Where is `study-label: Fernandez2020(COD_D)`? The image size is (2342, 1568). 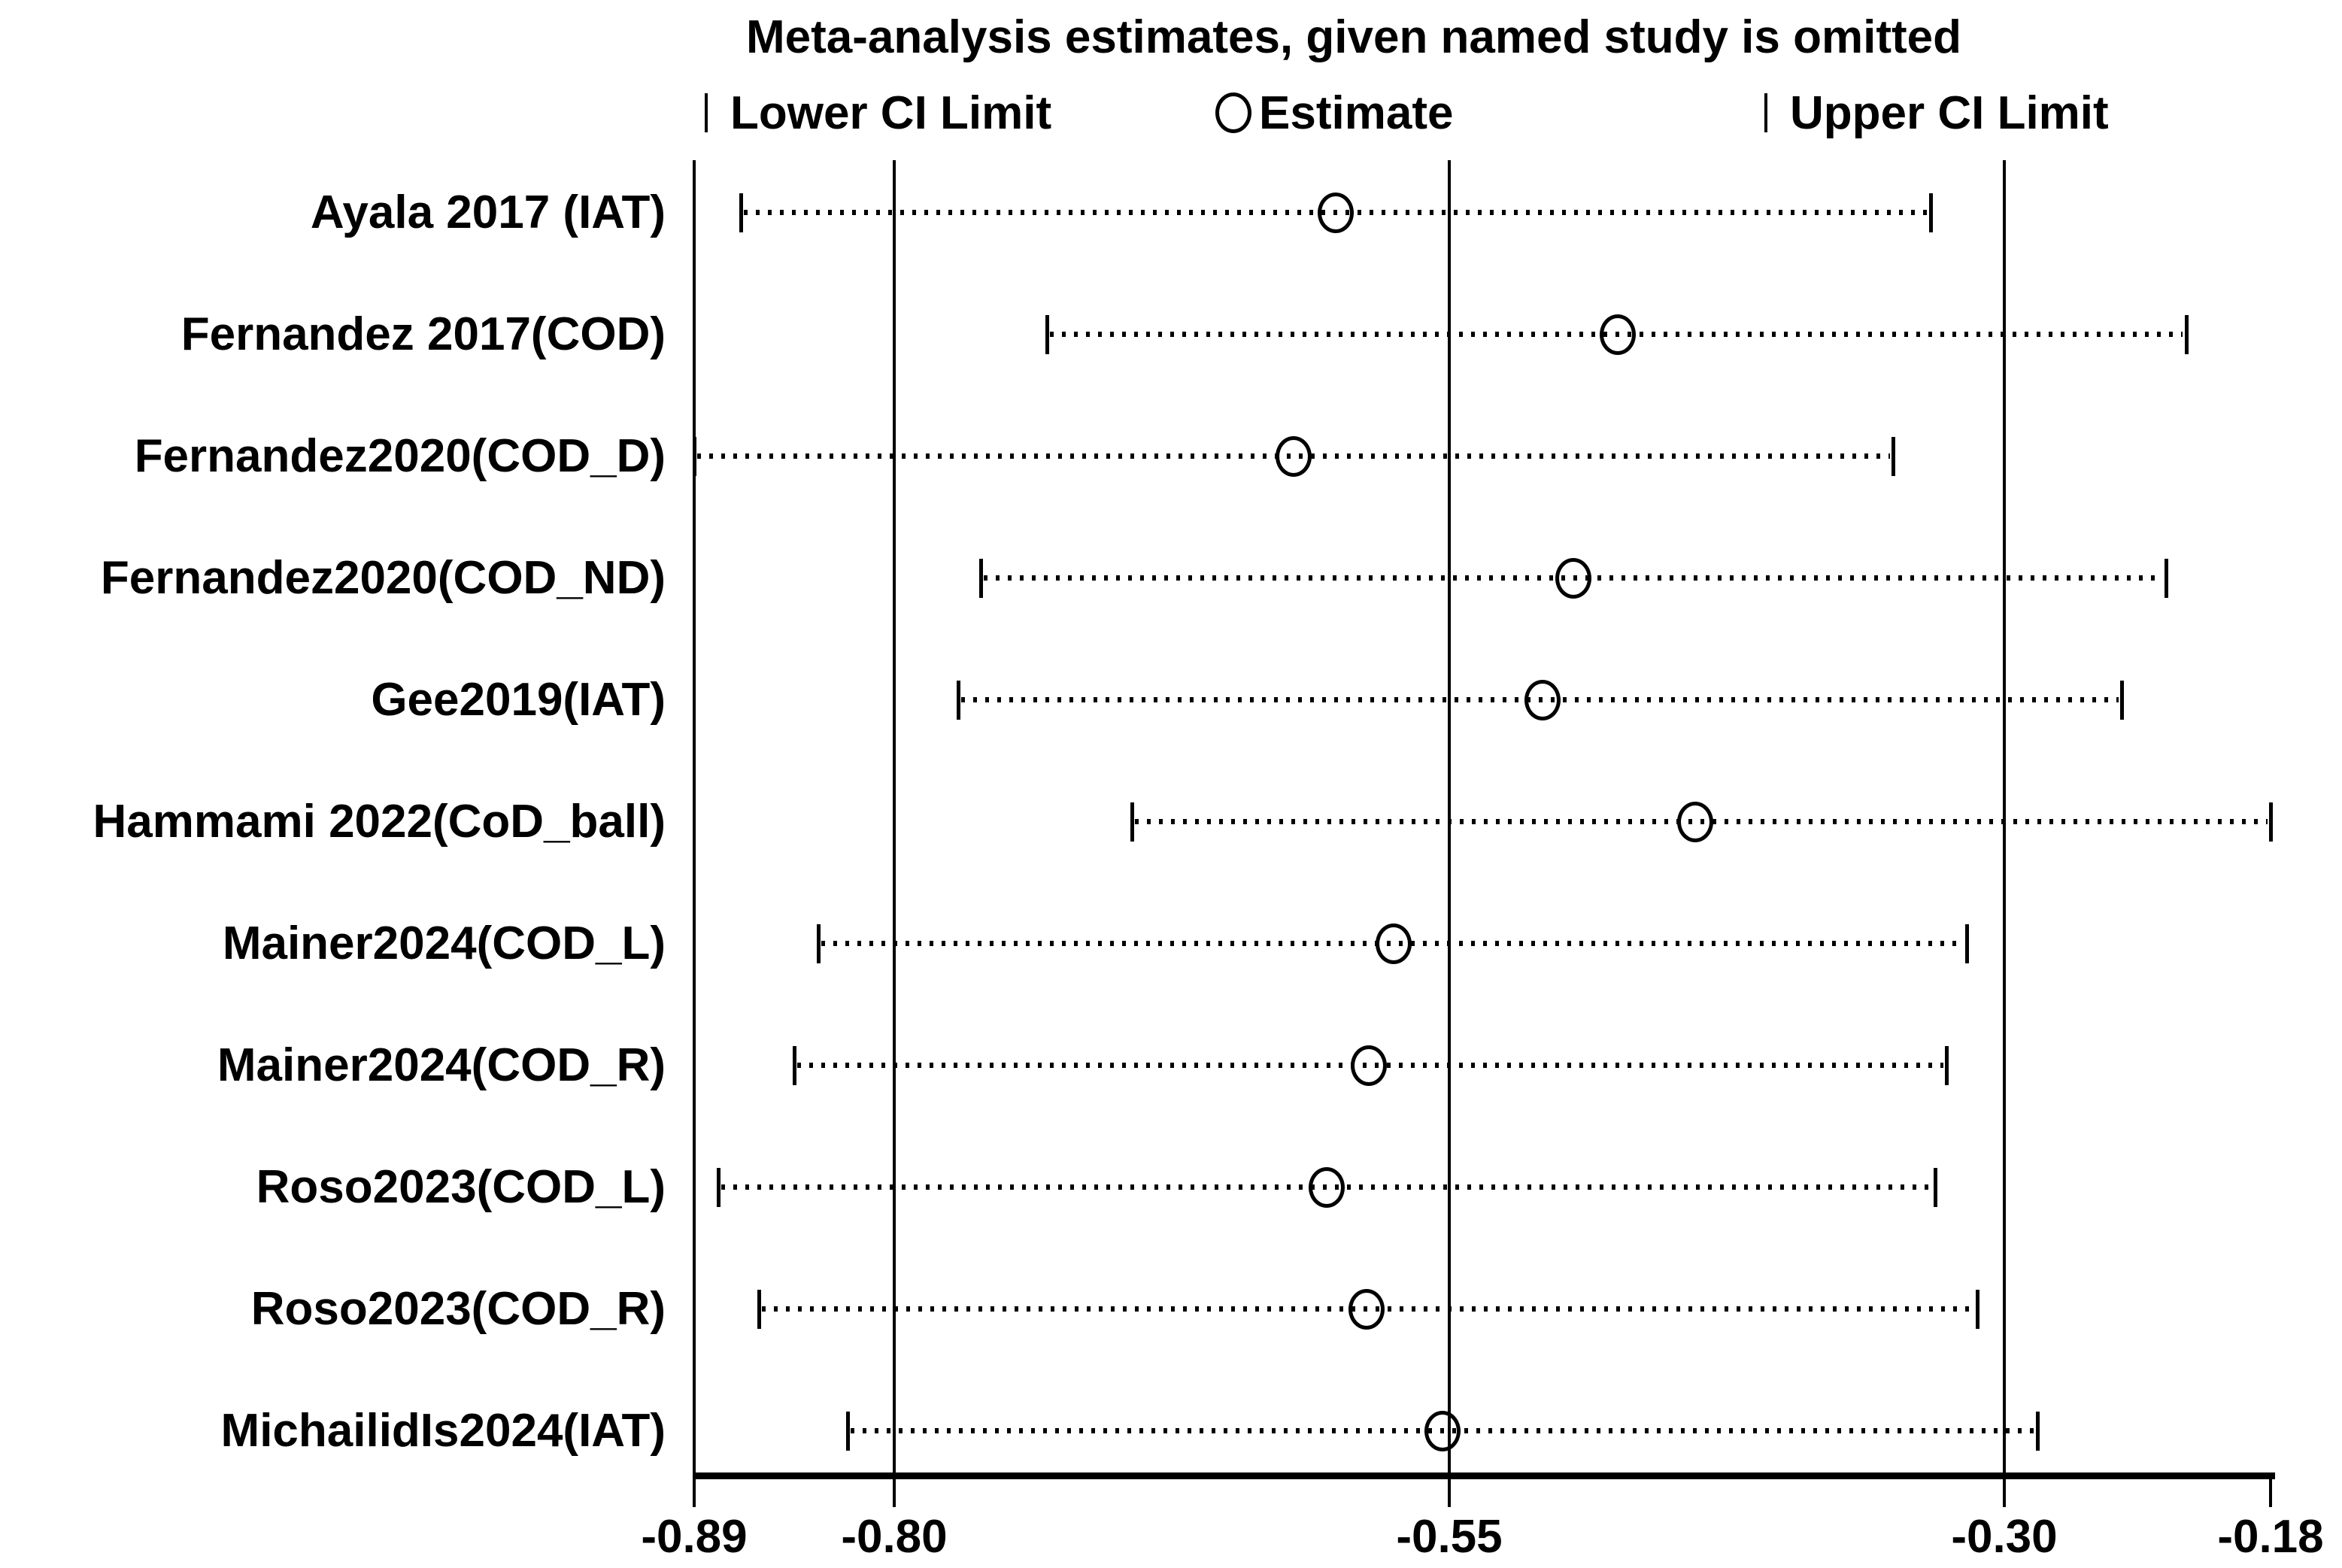
study-label: Fernandez2020(COD_D) is located at coordinates (400, 456).